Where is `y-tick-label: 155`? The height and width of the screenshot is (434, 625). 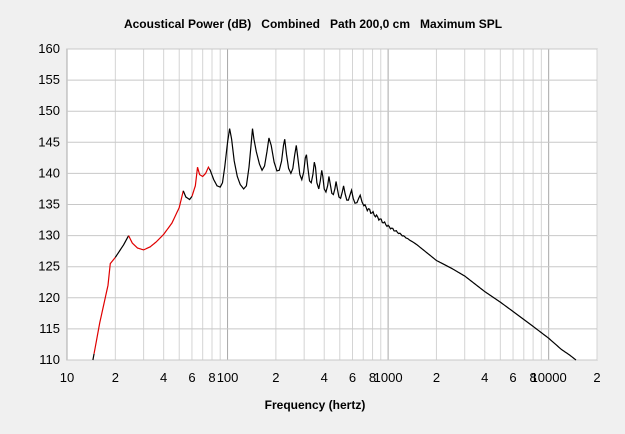 y-tick-label: 155 is located at coordinates (49, 79).